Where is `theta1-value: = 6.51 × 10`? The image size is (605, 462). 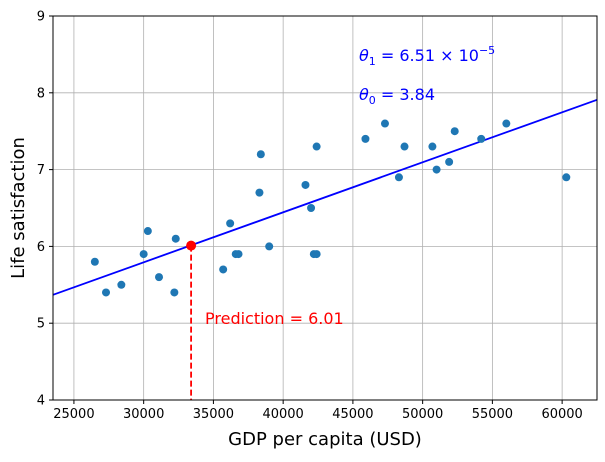 theta1-value: = 6.51 × 10 is located at coordinates (427, 55).